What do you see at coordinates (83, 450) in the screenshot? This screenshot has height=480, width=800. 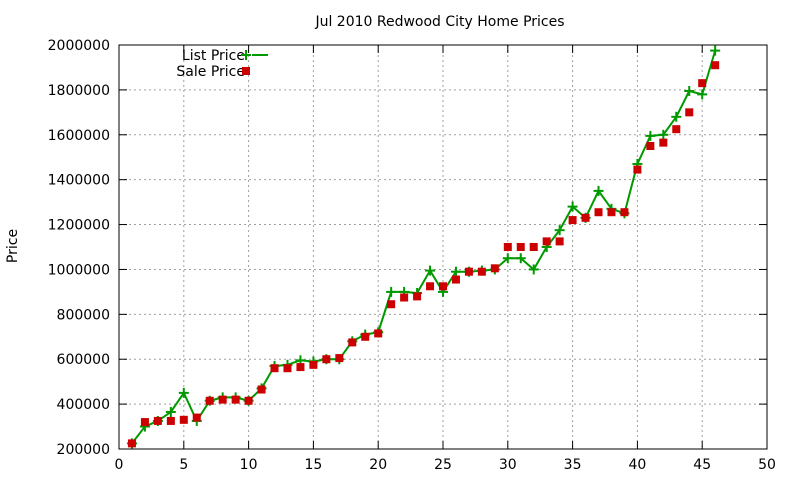 I see `y-tick-label: 200000` at bounding box center [83, 450].